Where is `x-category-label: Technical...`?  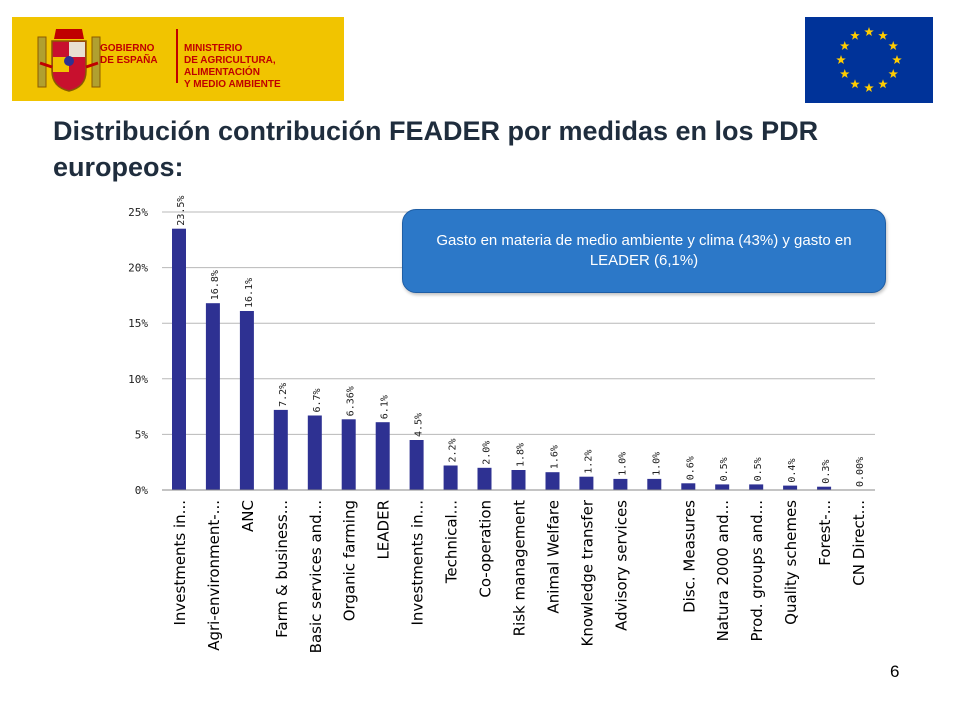
x-category-label: Technical... is located at coordinates (452, 542).